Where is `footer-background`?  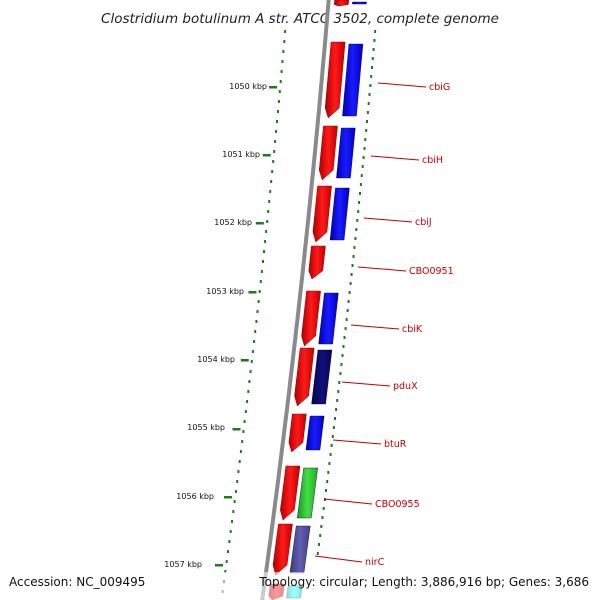
footer-background is located at coordinates (300, 586).